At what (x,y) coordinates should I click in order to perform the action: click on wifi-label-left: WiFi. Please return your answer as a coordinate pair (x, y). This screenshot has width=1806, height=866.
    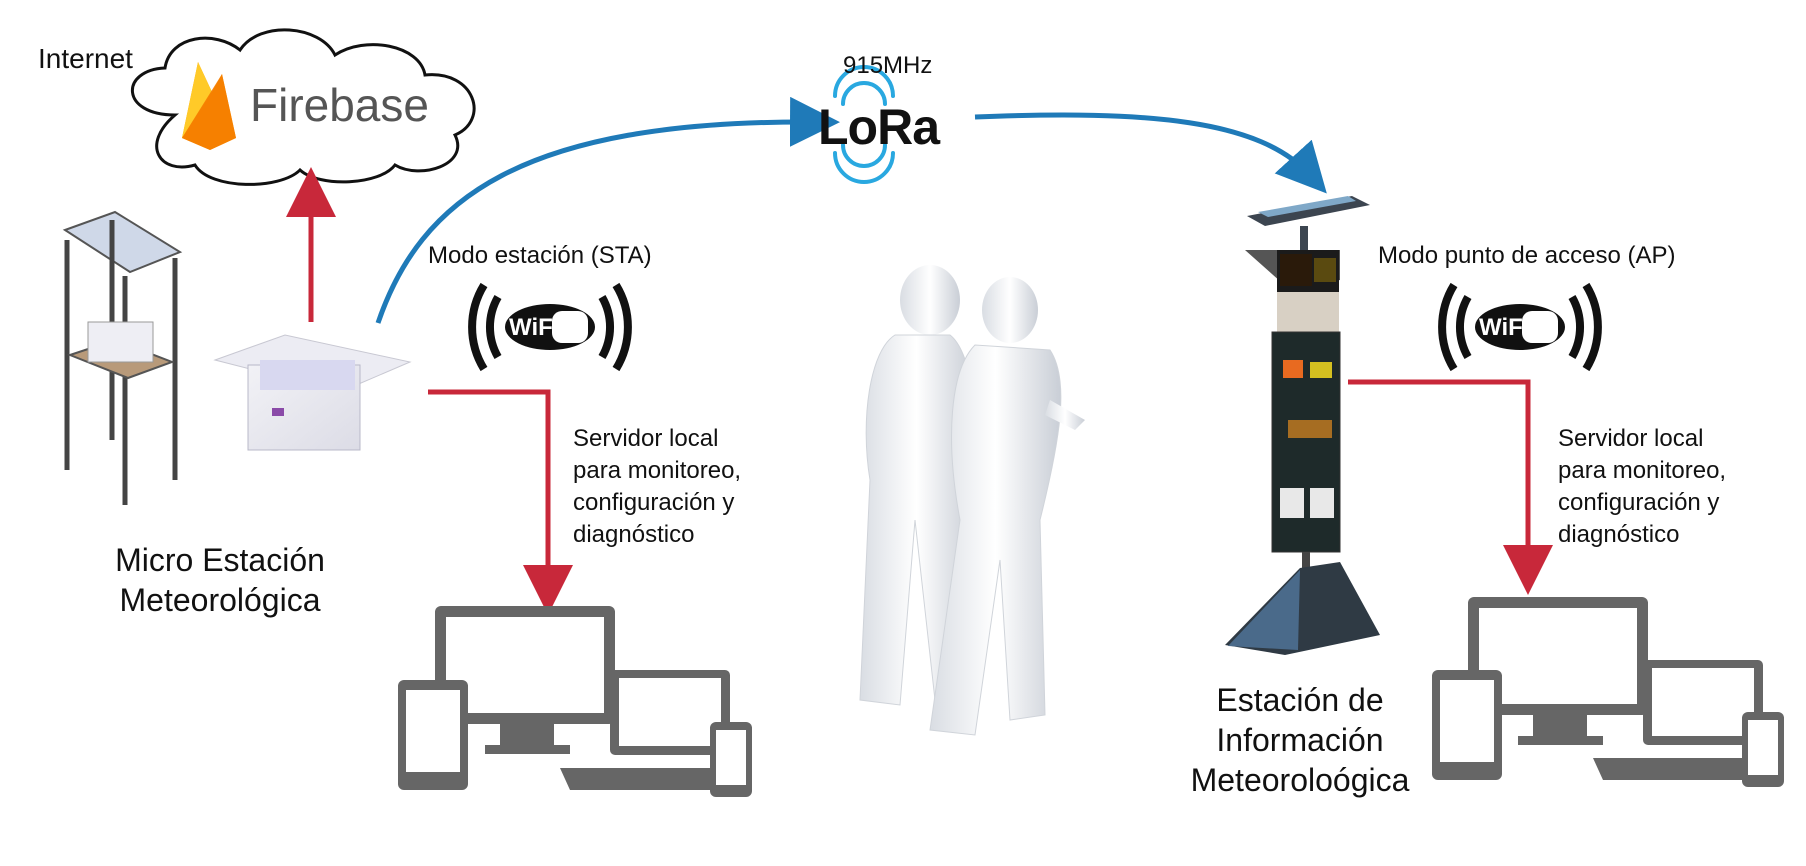
    Looking at the image, I should click on (534, 327).